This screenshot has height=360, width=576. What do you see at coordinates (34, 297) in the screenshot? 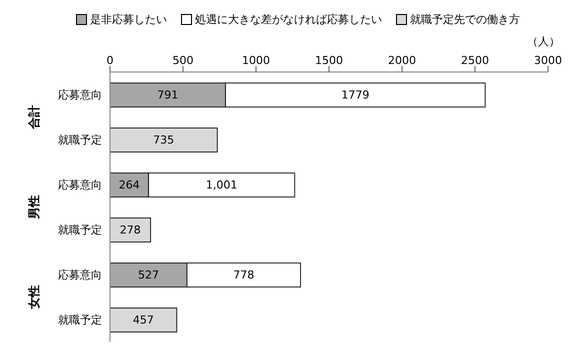
I see `text: 女性` at bounding box center [34, 297].